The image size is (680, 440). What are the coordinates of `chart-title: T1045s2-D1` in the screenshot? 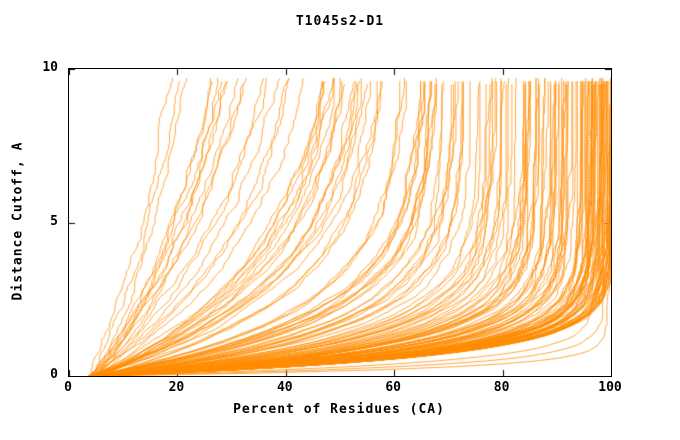 It's located at (340, 21).